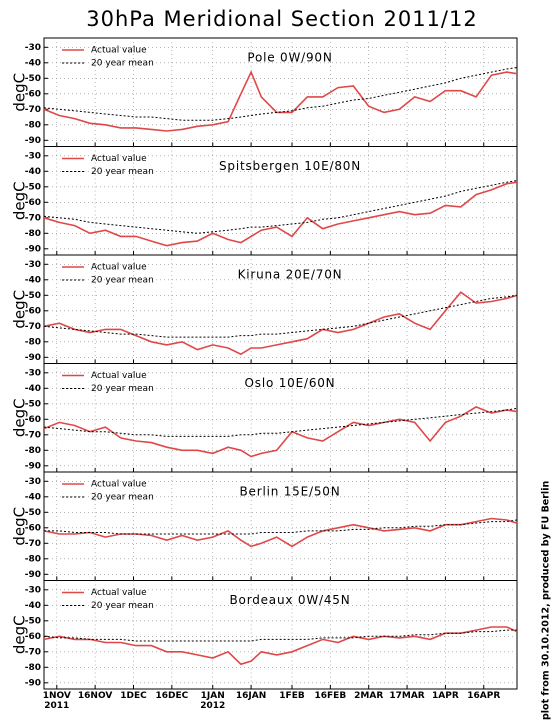  I want to click on panel-title: Spitsbergen 10E/80N, so click(290, 166).